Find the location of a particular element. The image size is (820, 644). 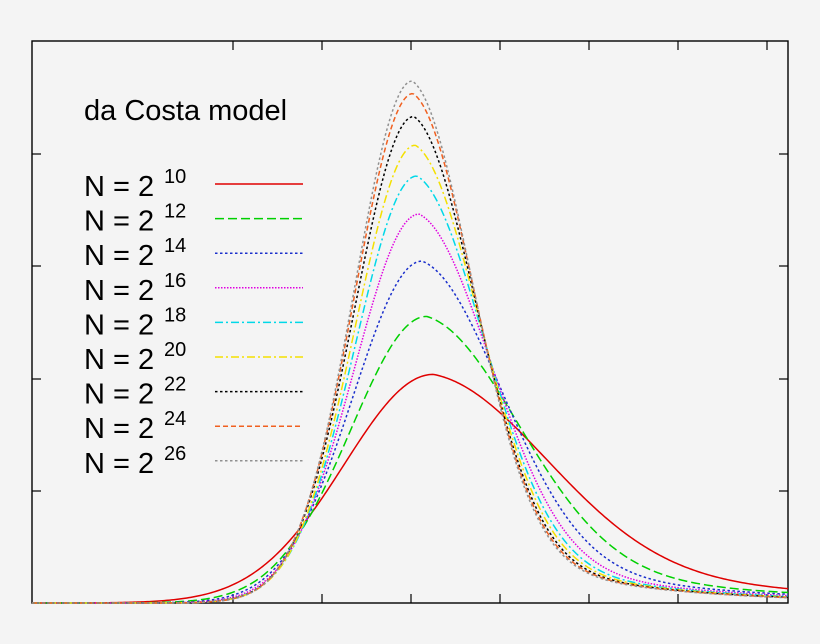

legend-label-26: N = 2 is located at coordinates (119, 464).